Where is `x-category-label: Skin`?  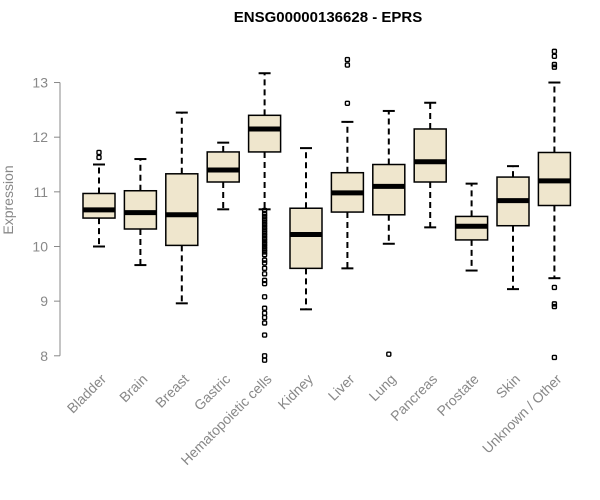
x-category-label: Skin is located at coordinates (508, 386).